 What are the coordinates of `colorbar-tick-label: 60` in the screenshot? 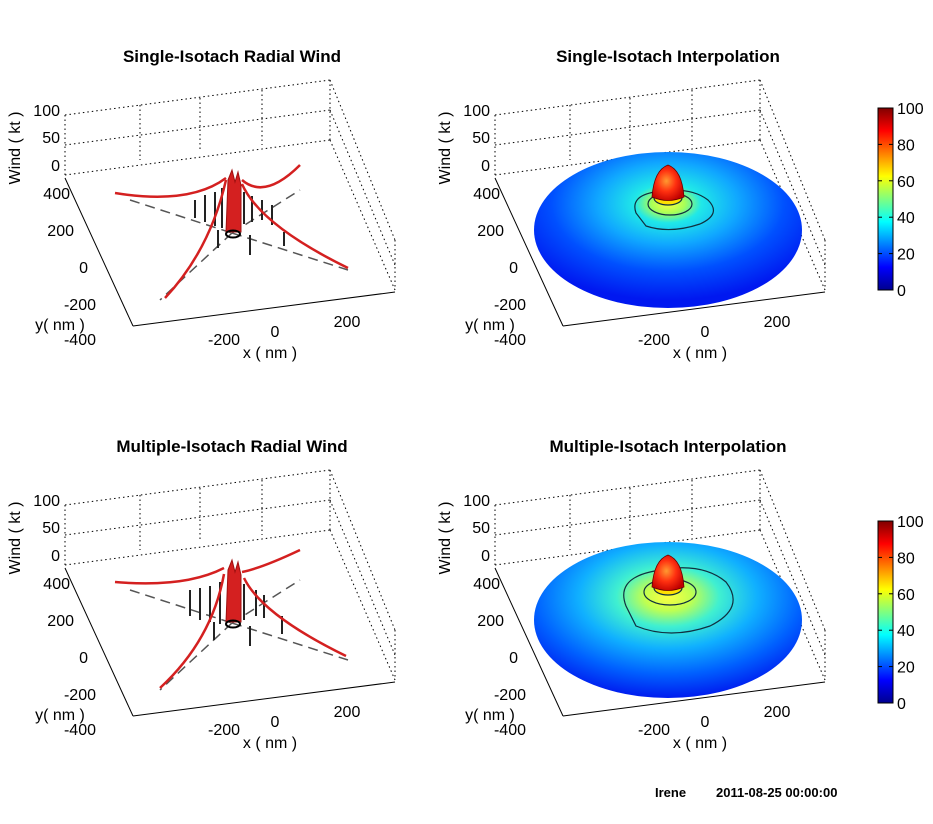 It's located at (906, 182).